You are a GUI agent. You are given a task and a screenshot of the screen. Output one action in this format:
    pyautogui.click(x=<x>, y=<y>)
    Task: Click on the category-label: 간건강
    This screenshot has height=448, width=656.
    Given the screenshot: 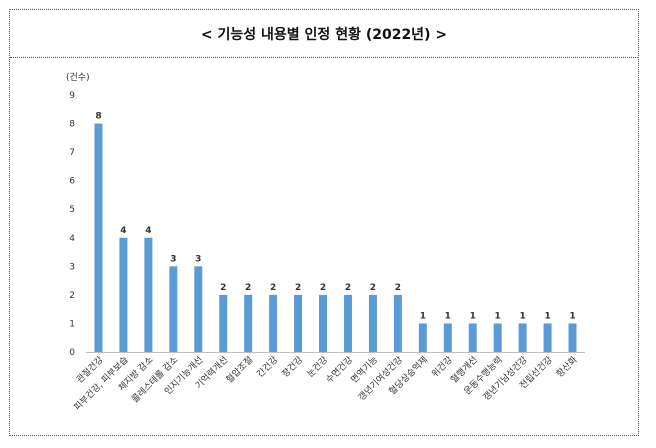 What is the action you would take?
    pyautogui.click(x=267, y=366)
    